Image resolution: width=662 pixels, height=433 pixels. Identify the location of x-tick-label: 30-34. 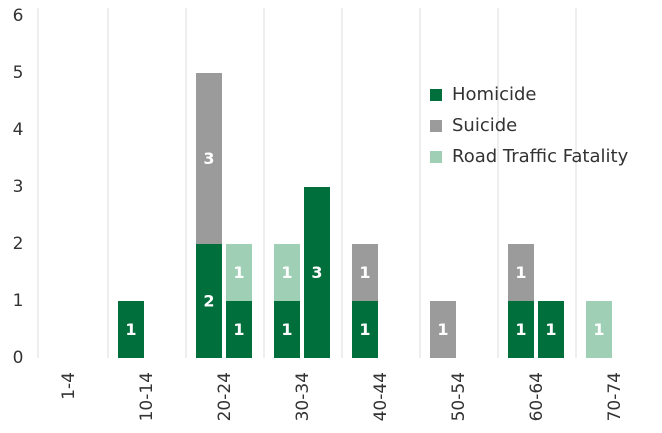
(303, 396).